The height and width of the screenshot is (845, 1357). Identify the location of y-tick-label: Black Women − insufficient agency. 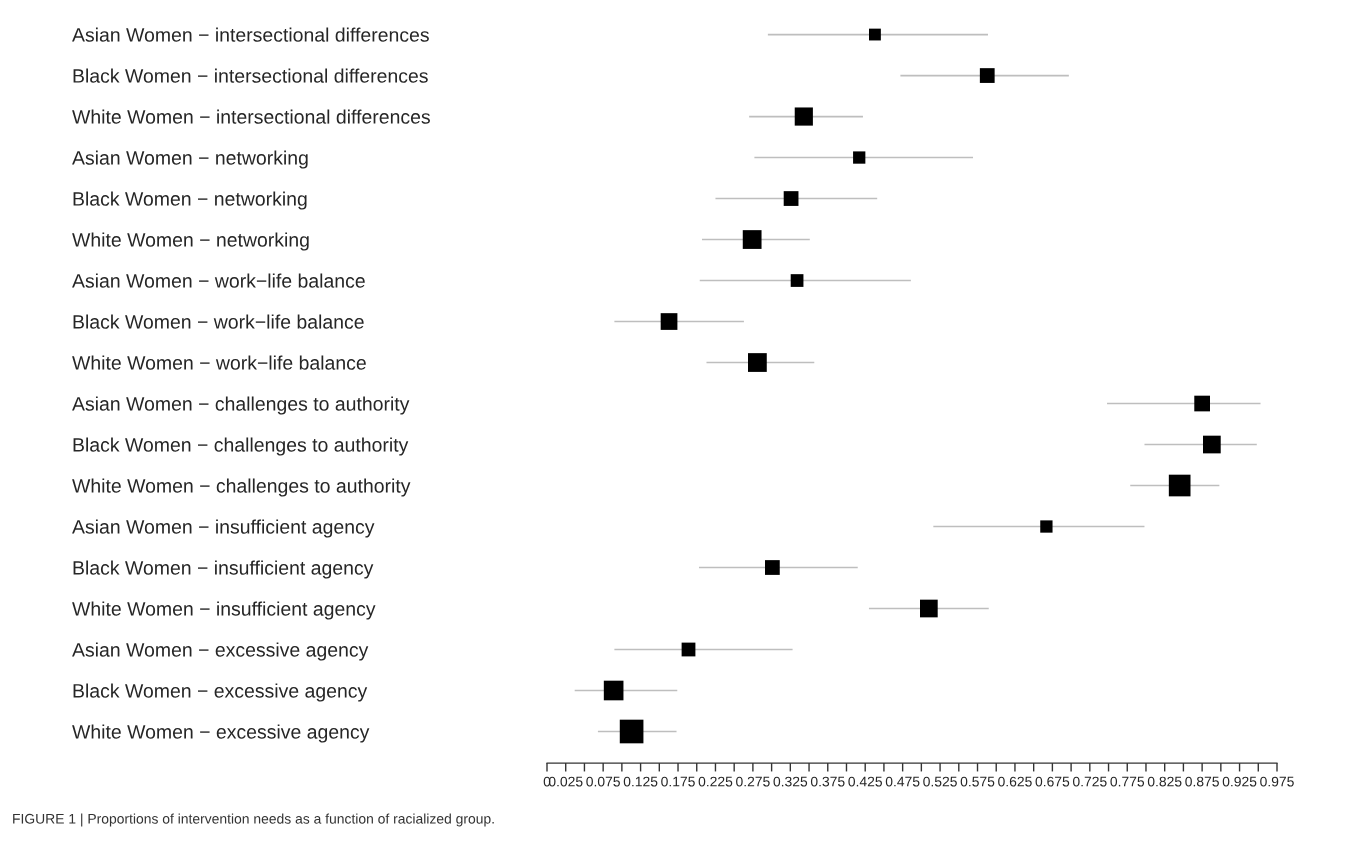
(223, 569).